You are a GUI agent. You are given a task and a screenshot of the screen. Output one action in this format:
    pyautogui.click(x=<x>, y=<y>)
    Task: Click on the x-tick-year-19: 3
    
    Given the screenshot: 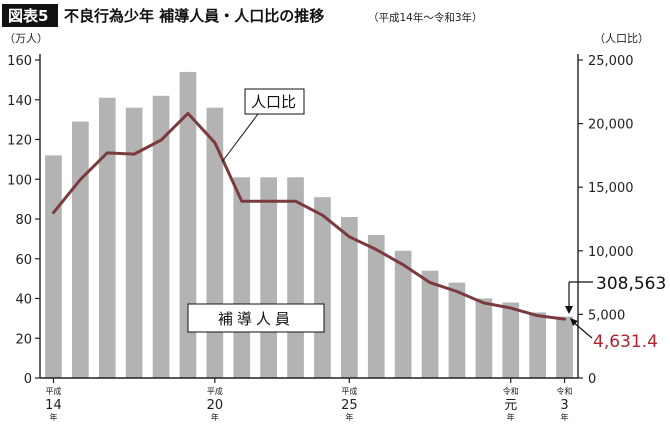 What is the action you would take?
    pyautogui.click(x=564, y=405)
    